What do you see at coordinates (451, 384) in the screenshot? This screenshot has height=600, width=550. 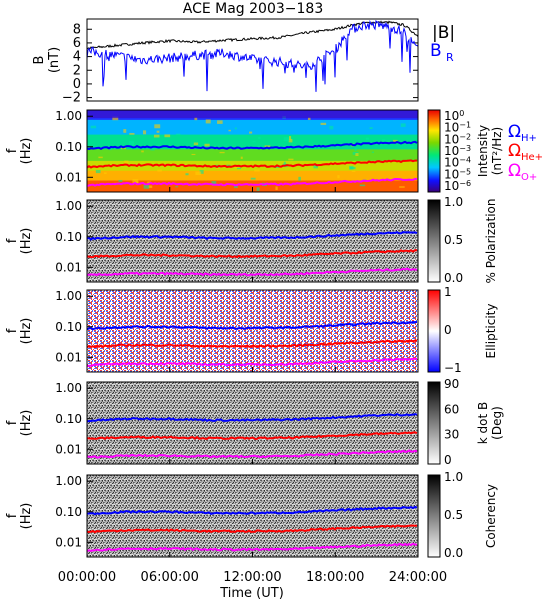 I see `colorbar-label: 90` at bounding box center [451, 384].